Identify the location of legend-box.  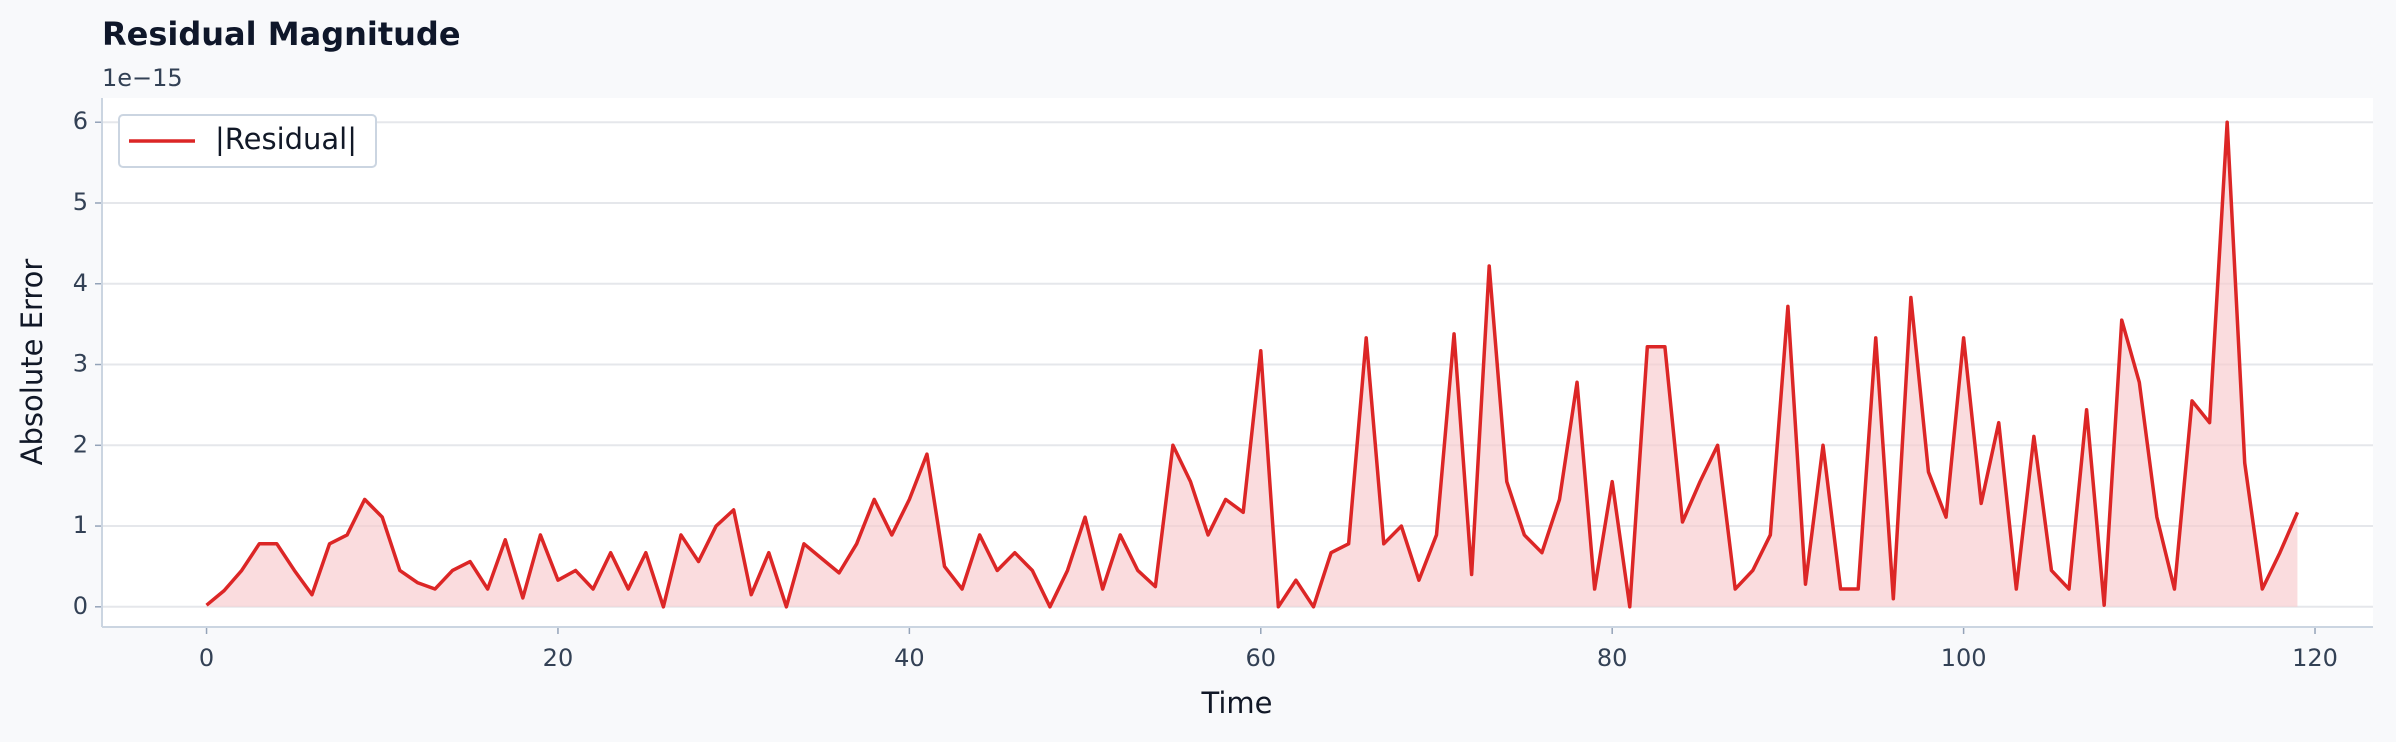
(247, 141).